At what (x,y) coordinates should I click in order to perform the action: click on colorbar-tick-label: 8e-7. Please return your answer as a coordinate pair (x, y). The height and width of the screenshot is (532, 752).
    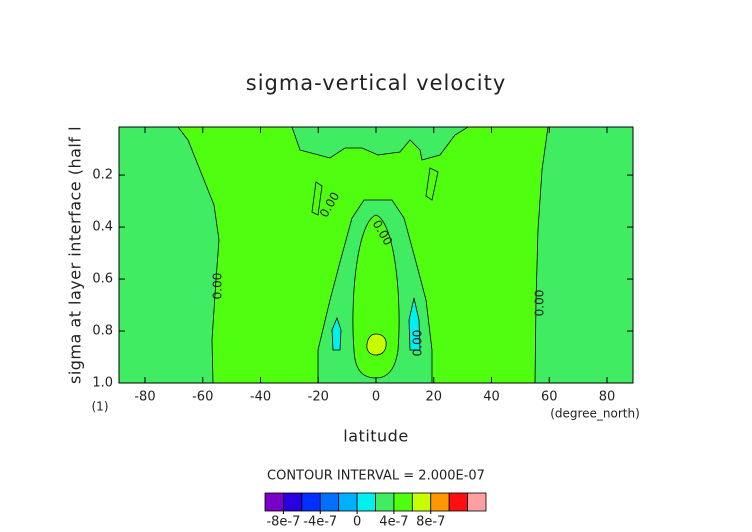
    Looking at the image, I should click on (430, 522).